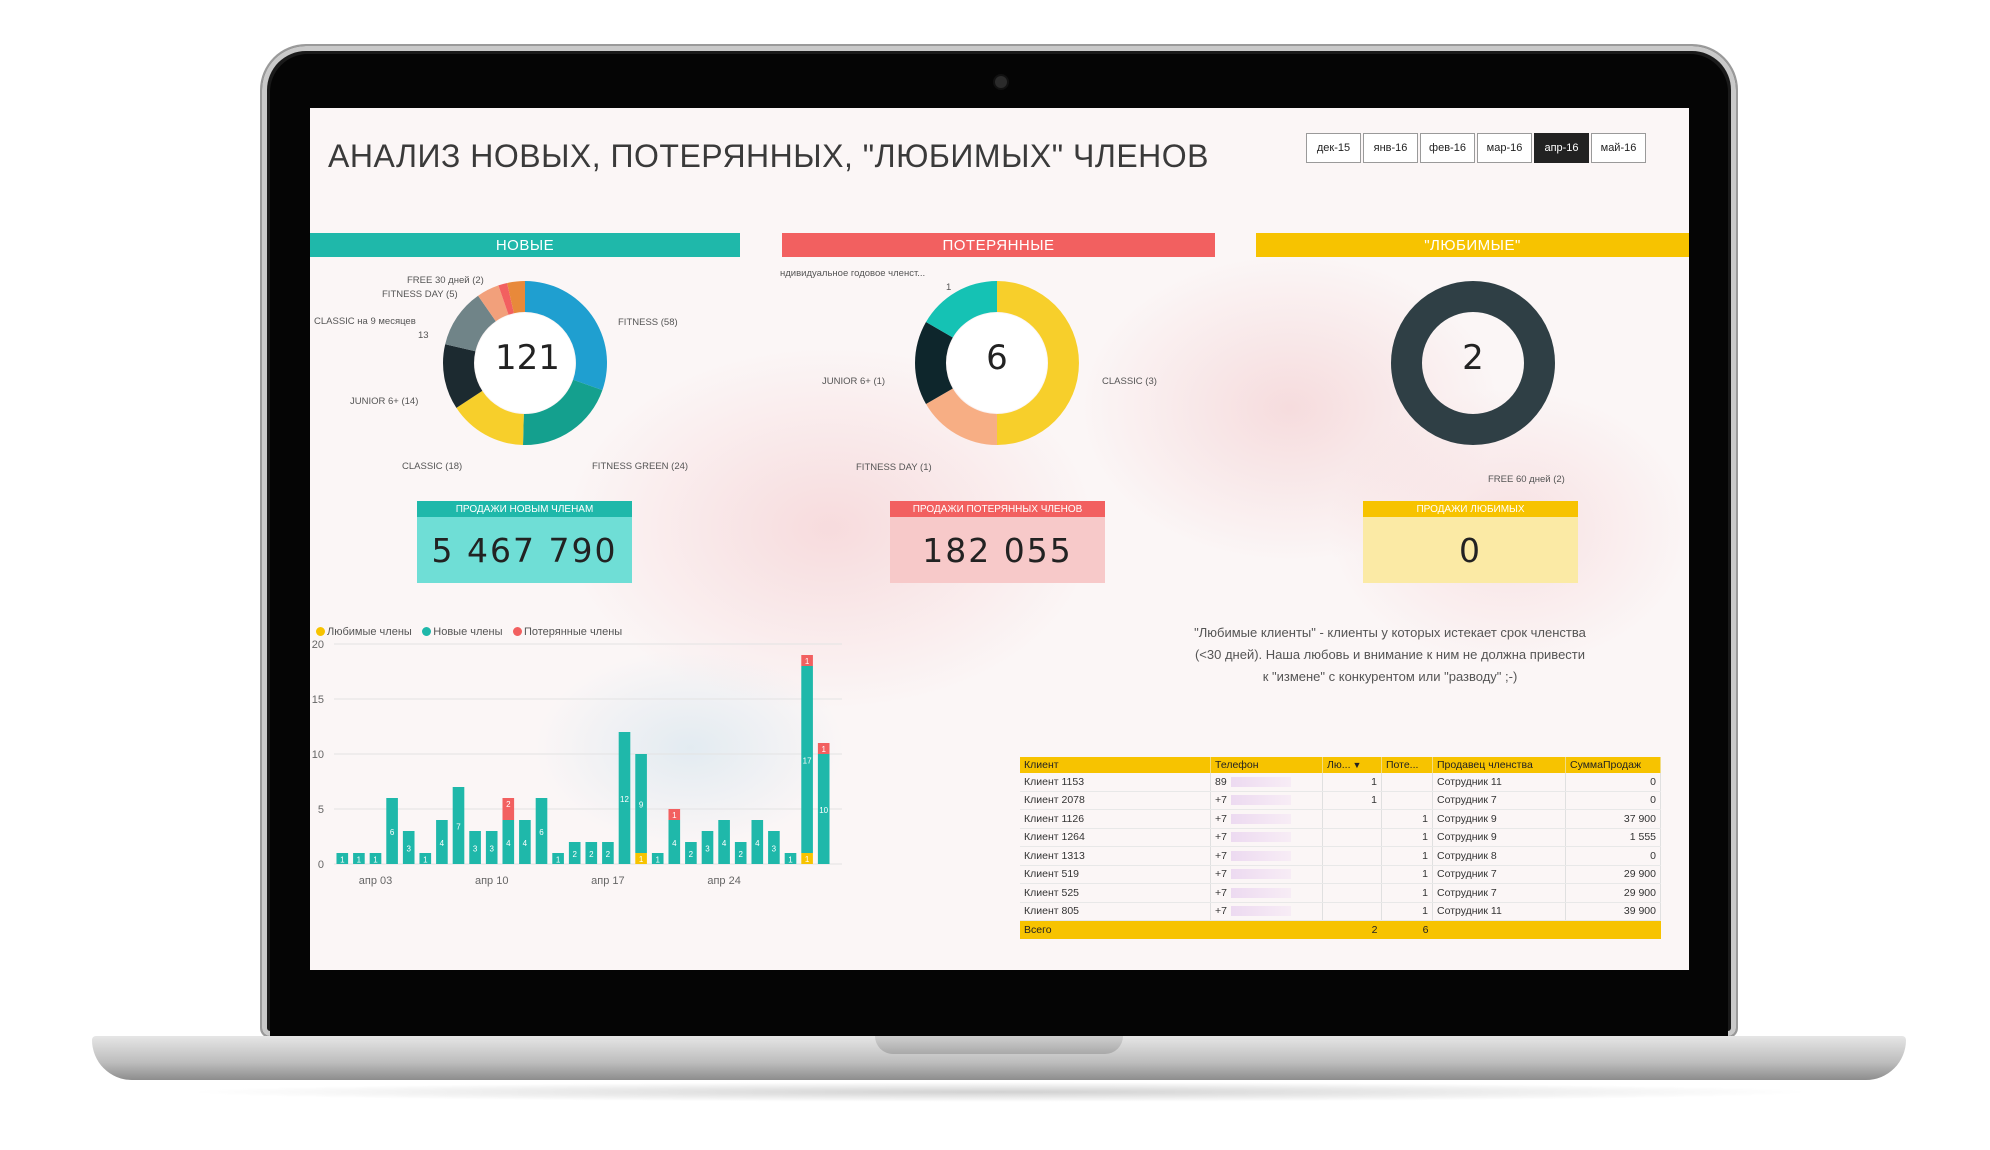  What do you see at coordinates (524, 542) in the screenshot?
I see `kpi-new-sales: ПРОДАЖИ НОВЫМ ЧЛЕНАМ 5 467 790` at bounding box center [524, 542].